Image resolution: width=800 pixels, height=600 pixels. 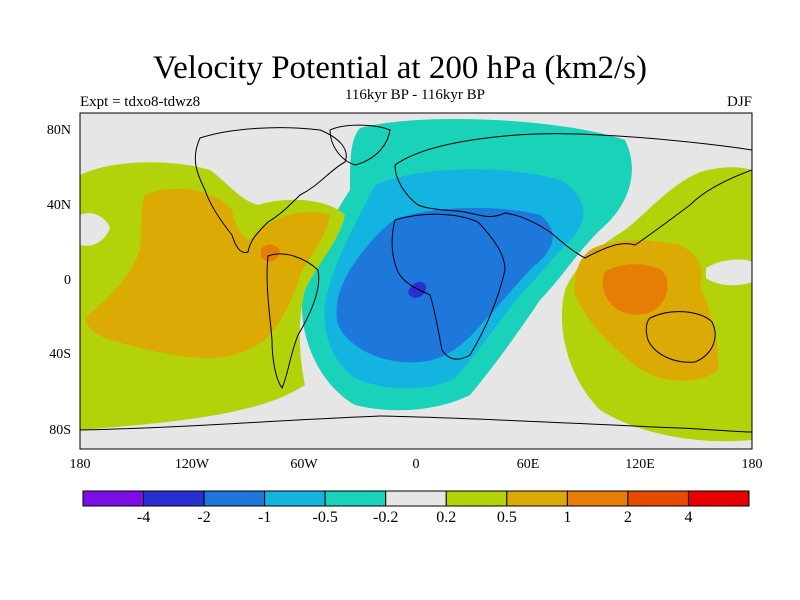 What do you see at coordinates (627, 517) in the screenshot?
I see `colorbar-tick-label: 2` at bounding box center [627, 517].